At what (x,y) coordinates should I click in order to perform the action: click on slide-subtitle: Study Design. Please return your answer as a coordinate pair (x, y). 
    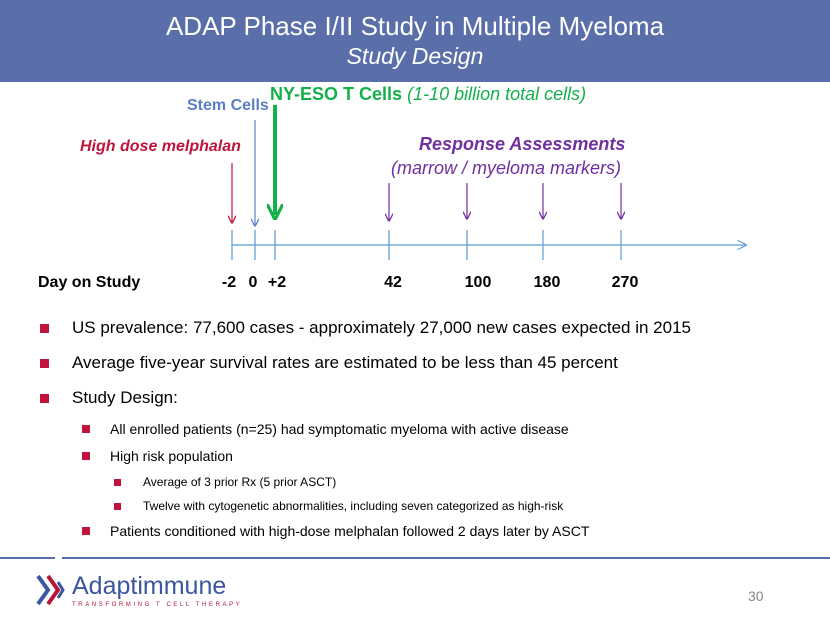
    Looking at the image, I should click on (415, 56).